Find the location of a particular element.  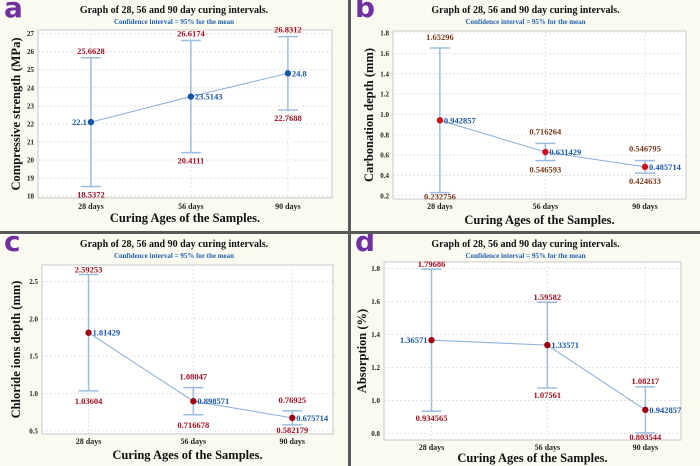

y-tick-label: 1.2 is located at coordinates (384, 95).